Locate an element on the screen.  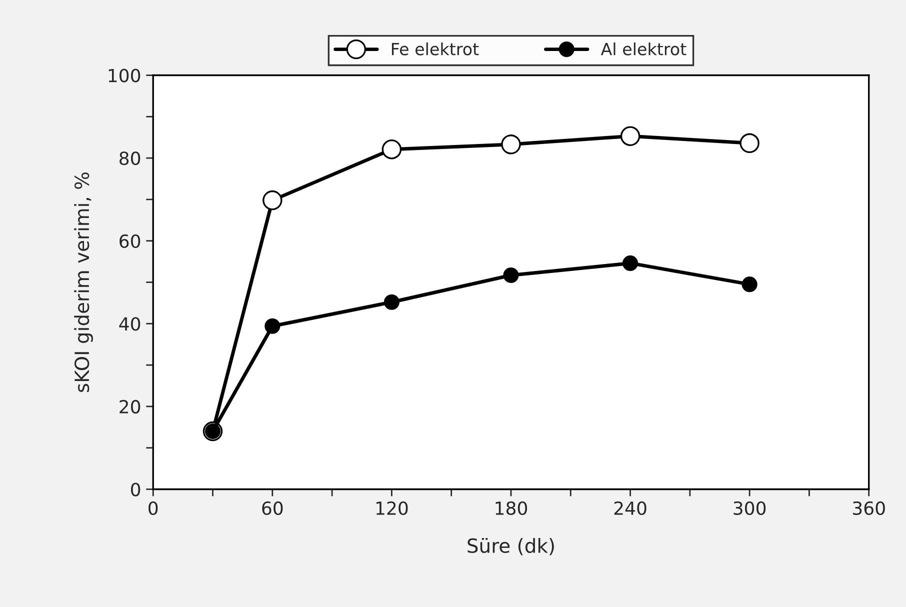
y-tick-label: 0 is located at coordinates (135, 489).